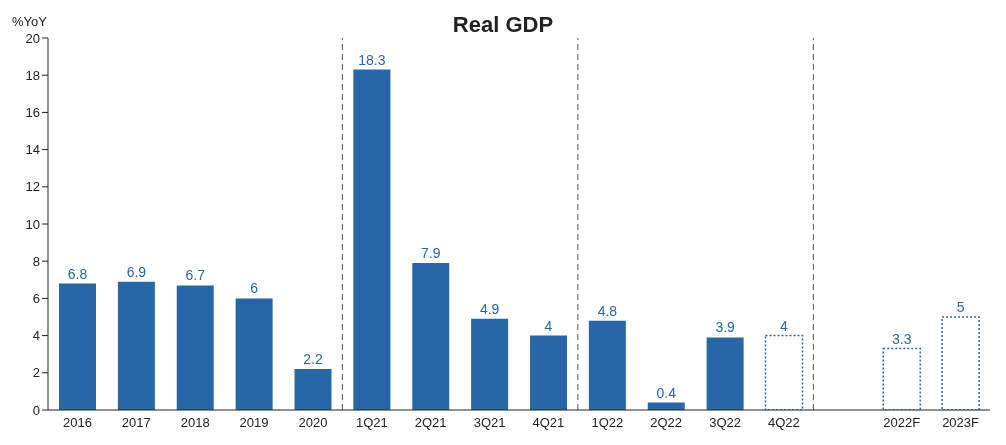 This screenshot has height=445, width=1006. What do you see at coordinates (32, 150) in the screenshot?
I see `y-tick-label: 14` at bounding box center [32, 150].